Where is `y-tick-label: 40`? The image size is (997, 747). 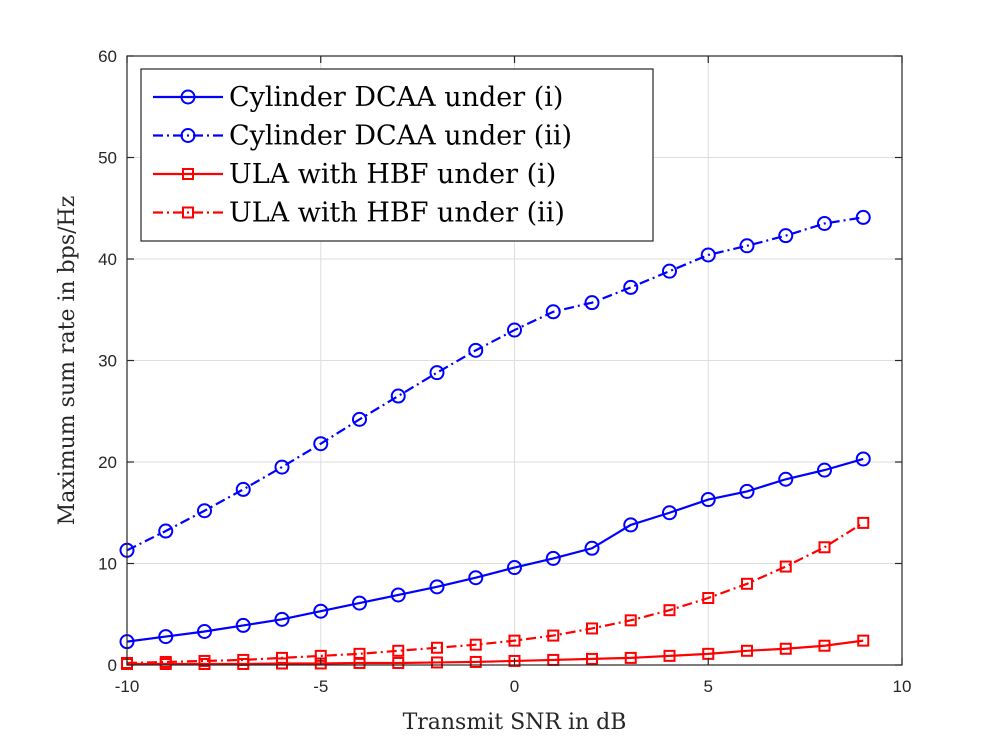
y-tick-label: 40 is located at coordinates (107, 259).